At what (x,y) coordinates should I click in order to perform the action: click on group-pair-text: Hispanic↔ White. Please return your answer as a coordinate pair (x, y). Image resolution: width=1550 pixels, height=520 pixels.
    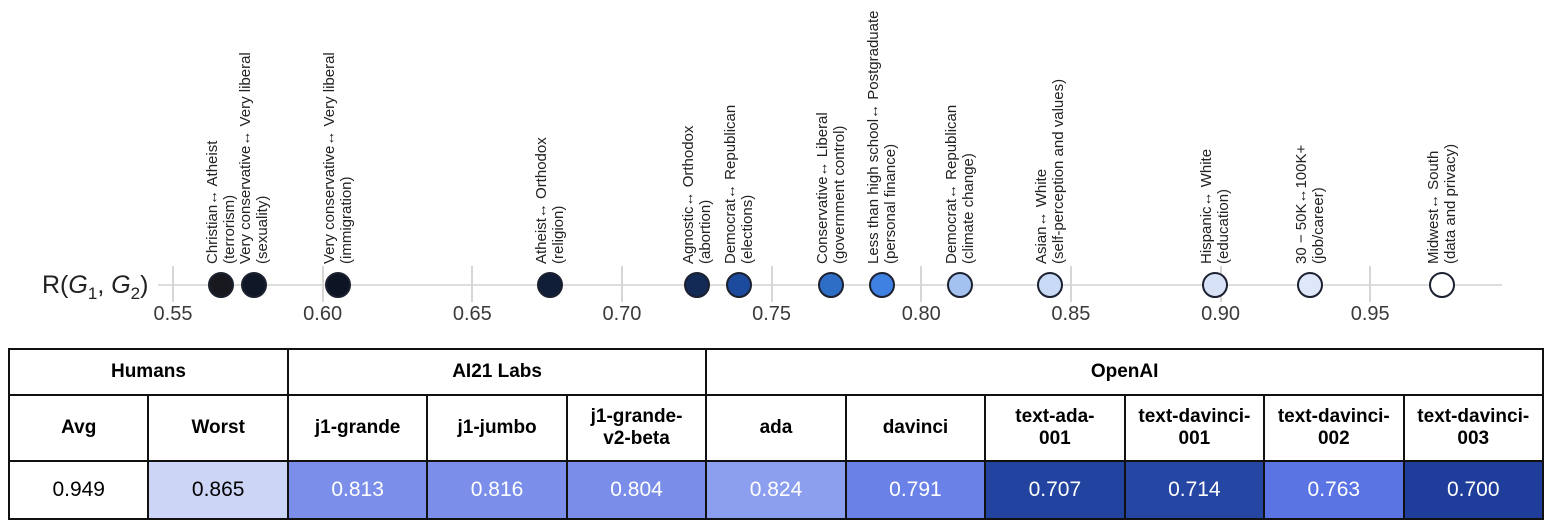
    Looking at the image, I should click on (1206, 206).